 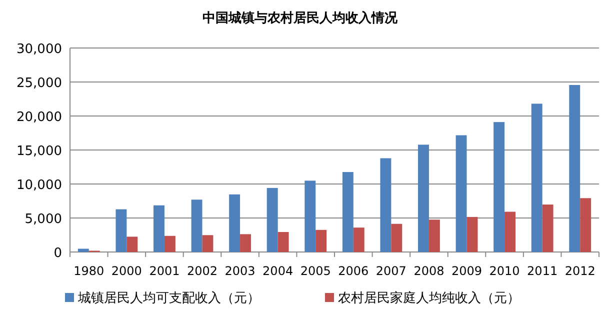 What do you see at coordinates (39, 117) in the screenshot?
I see `y-tick-label: 20,000` at bounding box center [39, 117].